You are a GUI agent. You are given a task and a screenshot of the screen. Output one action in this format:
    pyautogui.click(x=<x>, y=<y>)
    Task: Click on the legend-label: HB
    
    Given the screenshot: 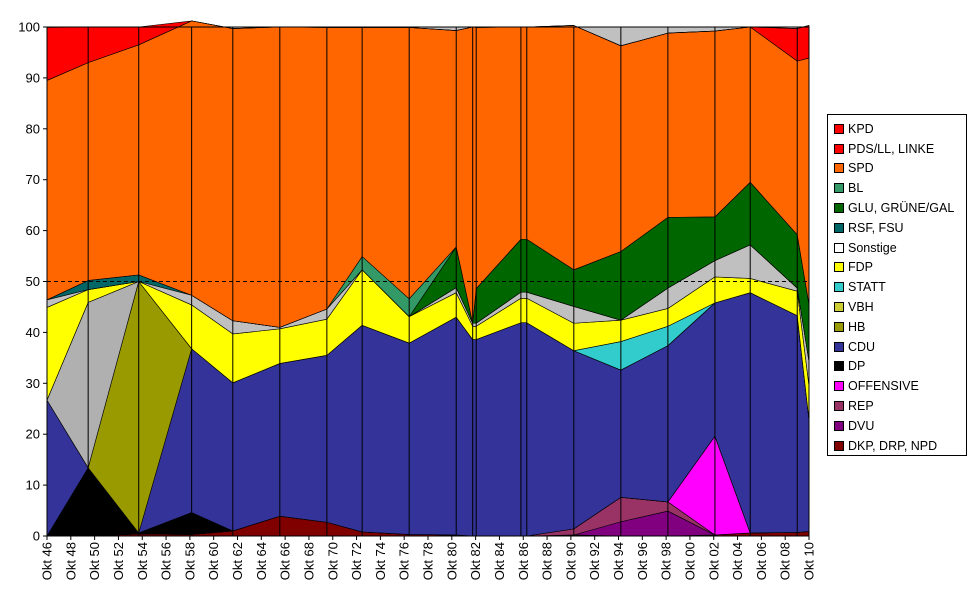 What is the action you would take?
    pyautogui.click(x=857, y=326)
    